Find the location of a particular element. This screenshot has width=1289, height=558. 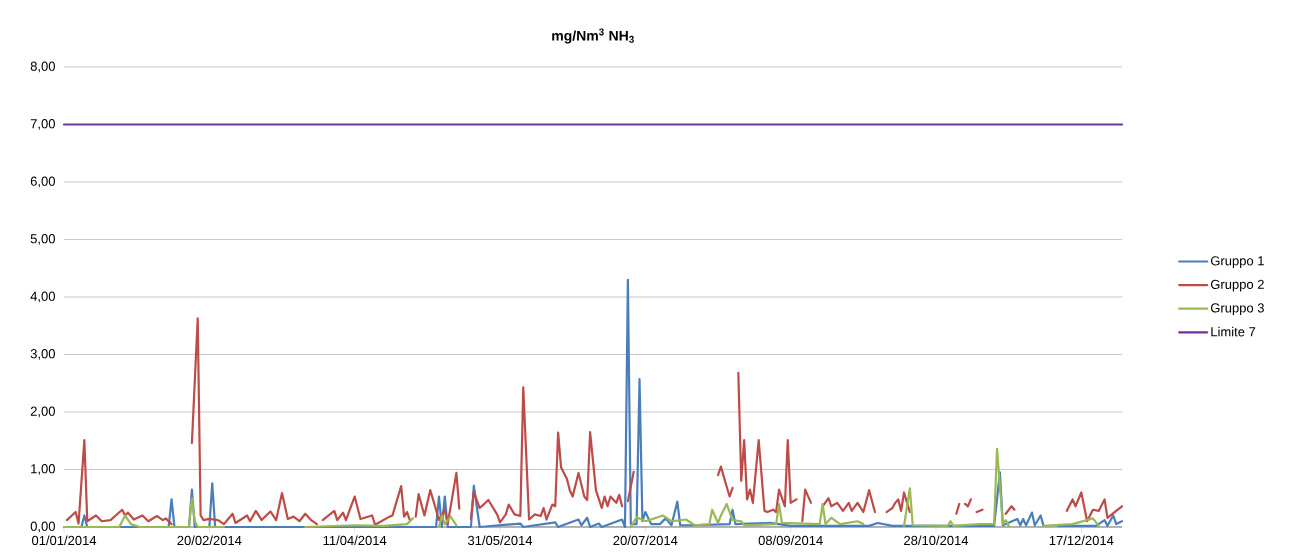

y-tick-label: 1,00 is located at coordinates (43, 469).